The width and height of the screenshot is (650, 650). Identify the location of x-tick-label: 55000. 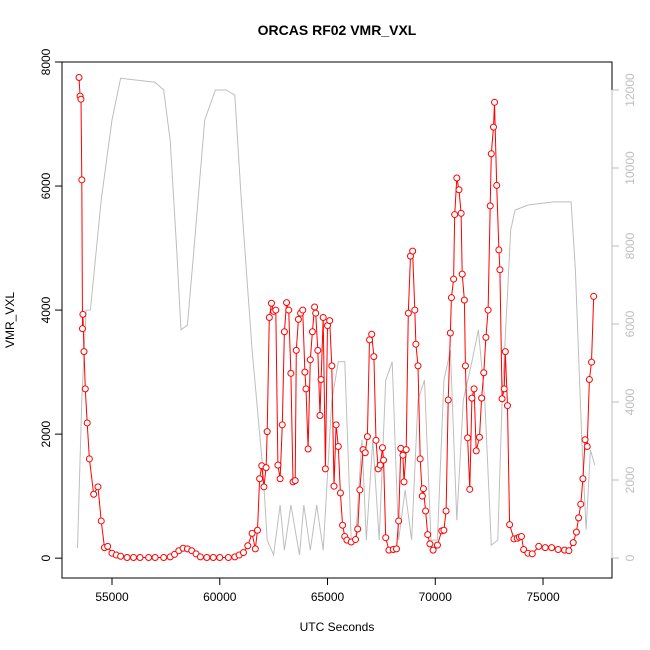
(112, 597).